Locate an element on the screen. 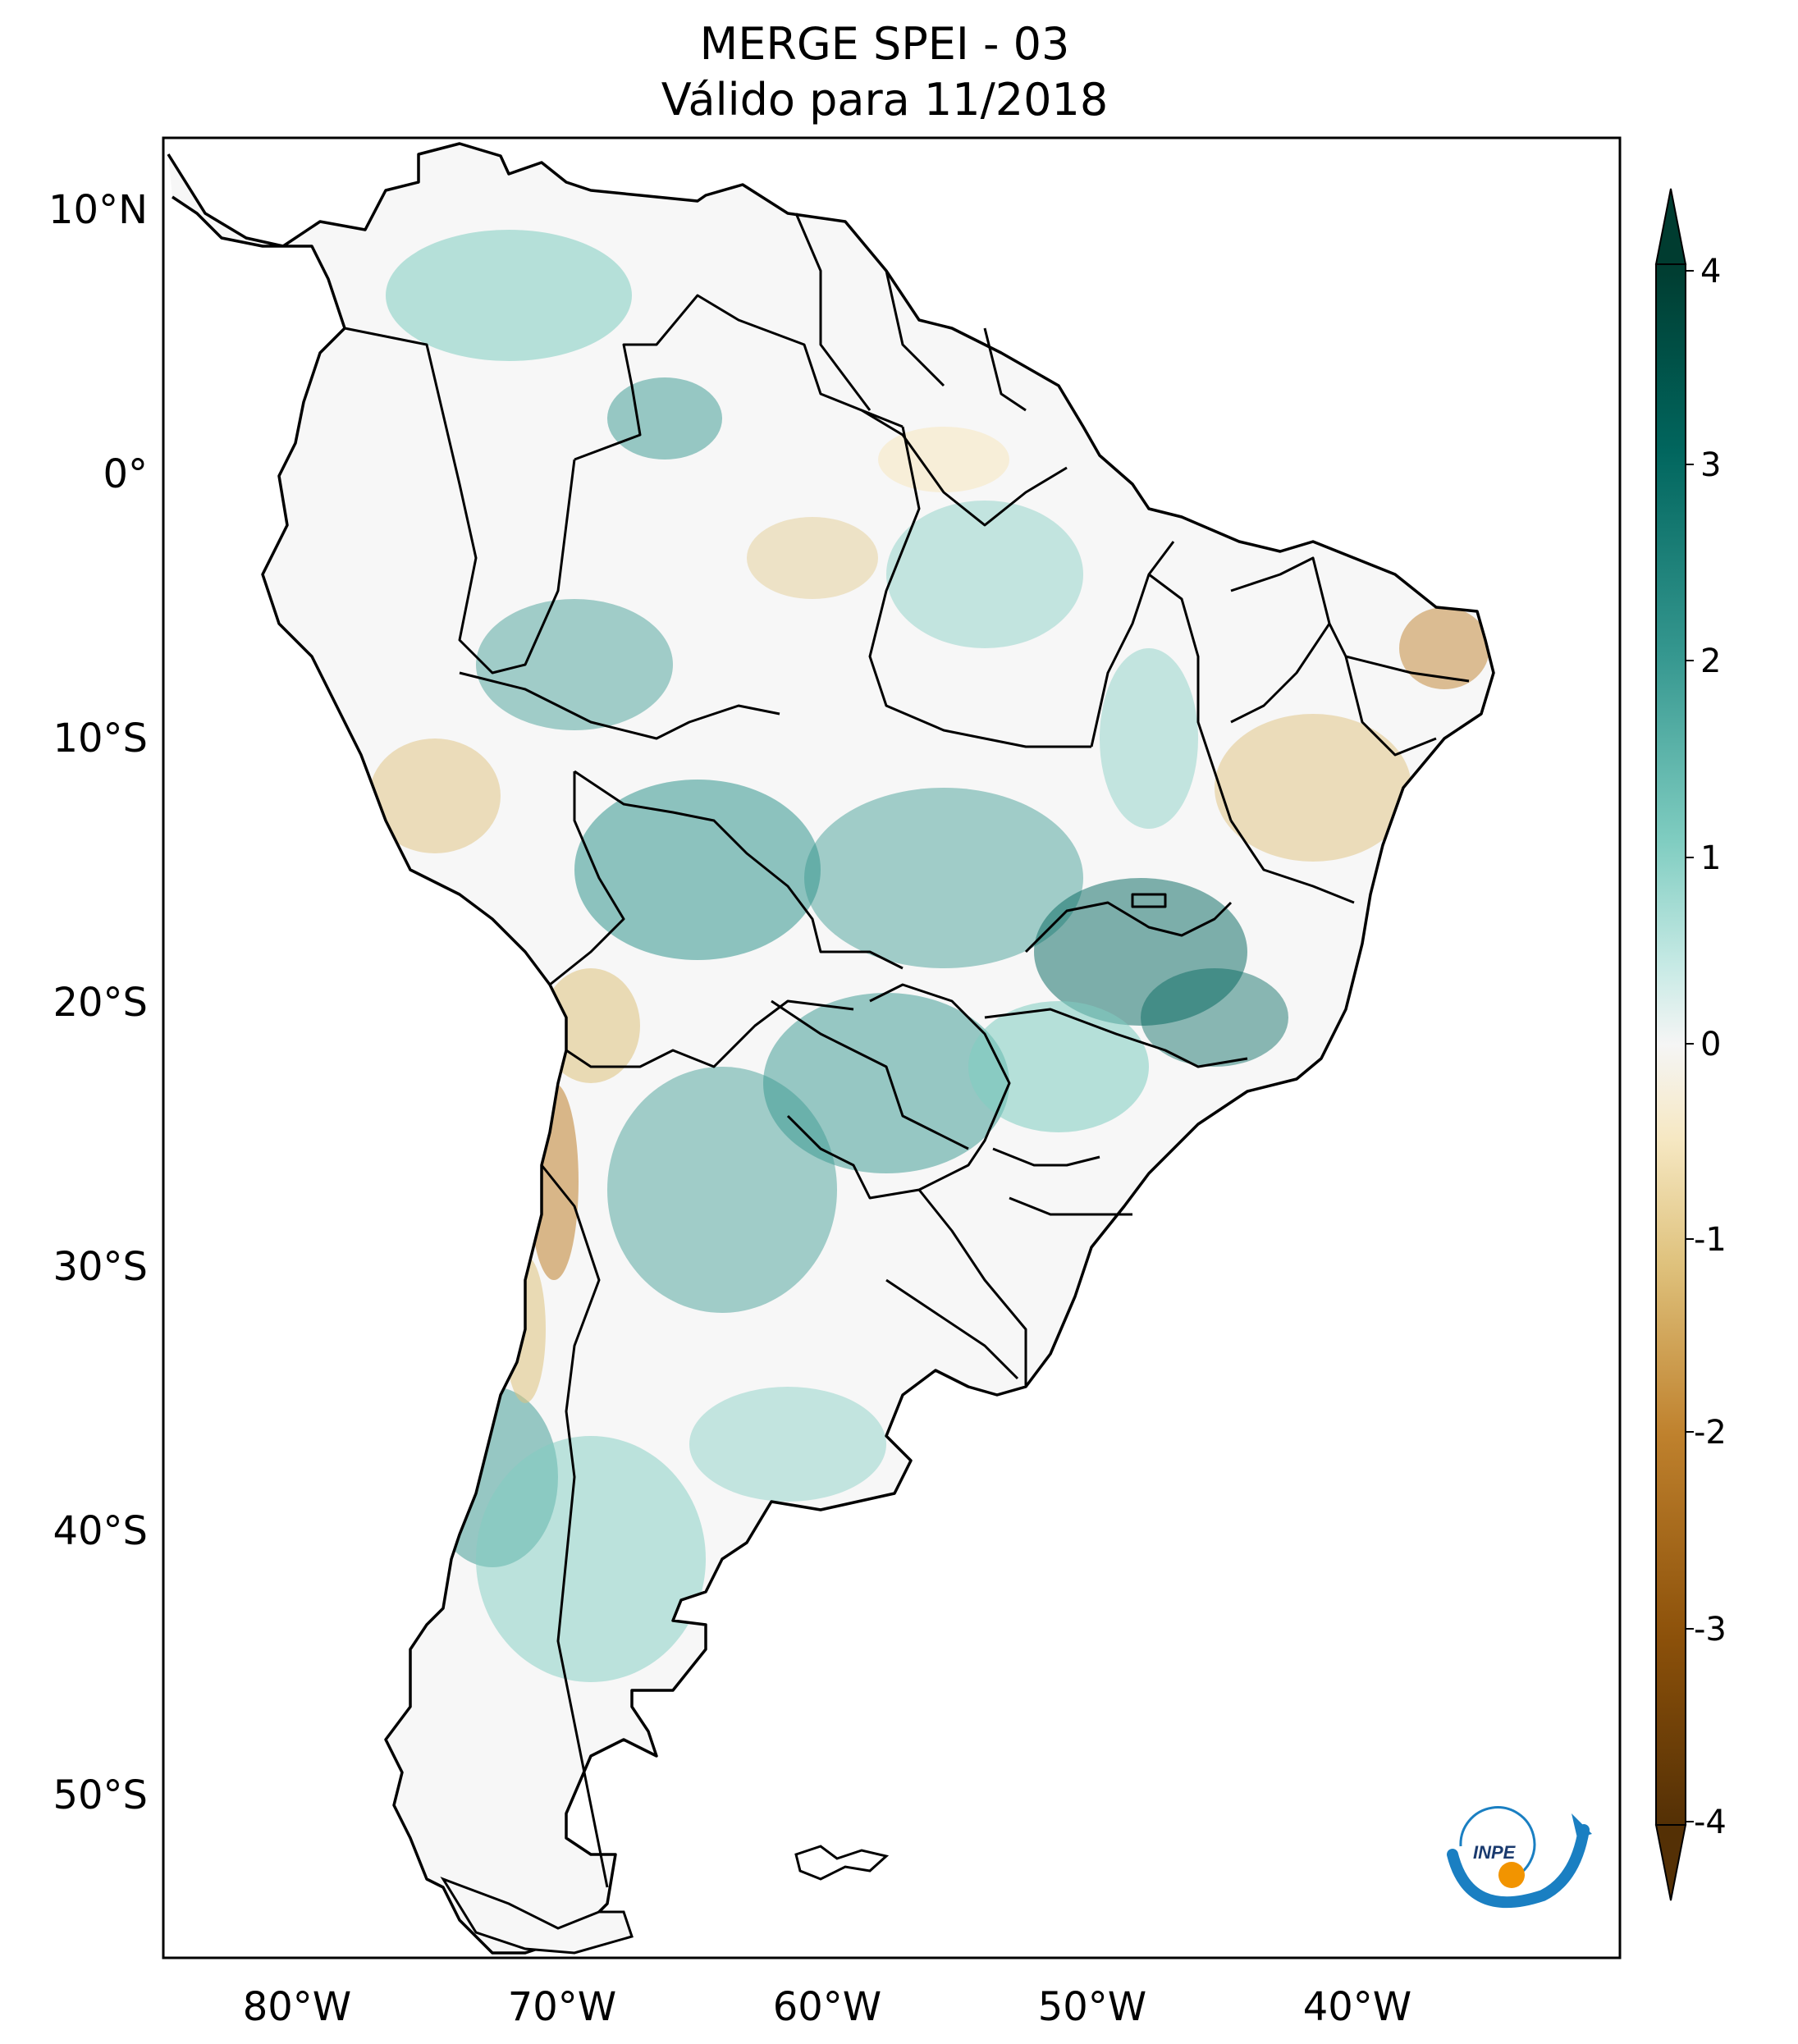  wet-patch-goias is located at coordinates (1140, 952).